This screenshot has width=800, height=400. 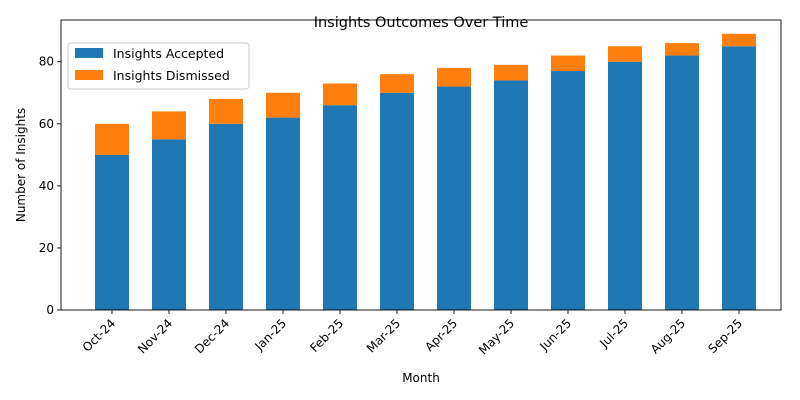 I want to click on legend-swatch-dismissed, so click(x=89, y=75).